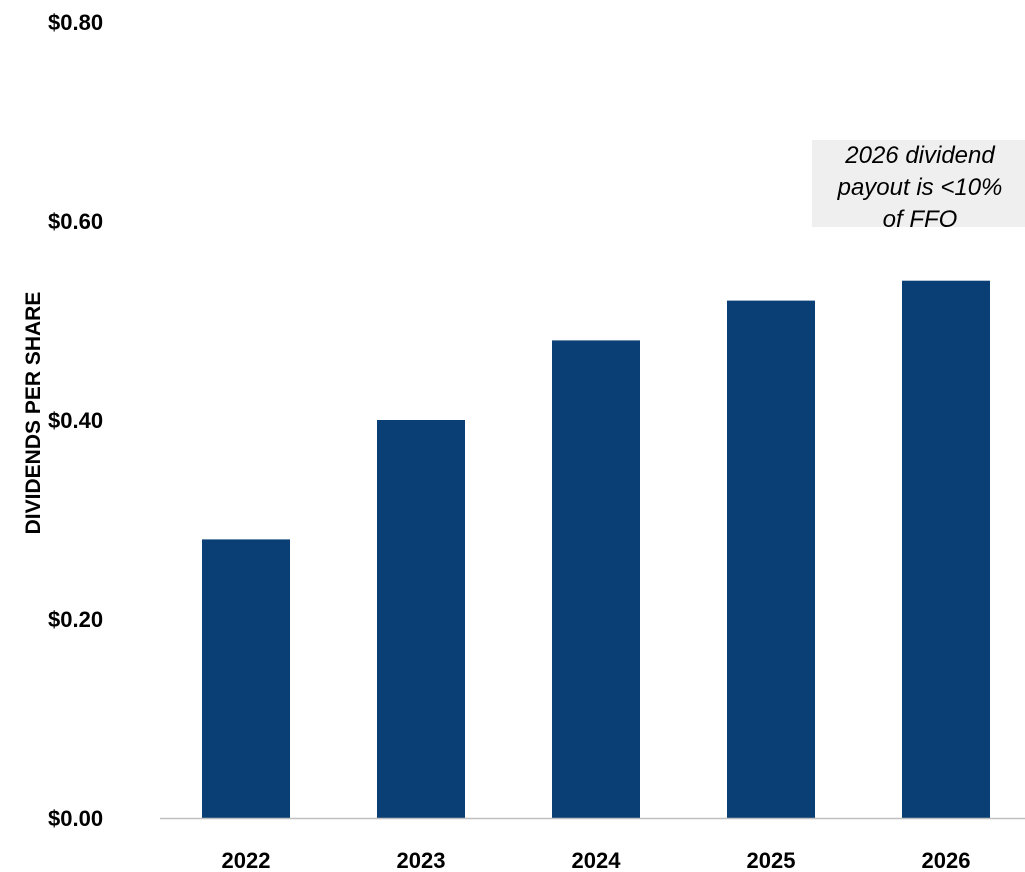  Describe the element at coordinates (946, 860) in the screenshot. I see `x-tick-label: 2026` at that location.